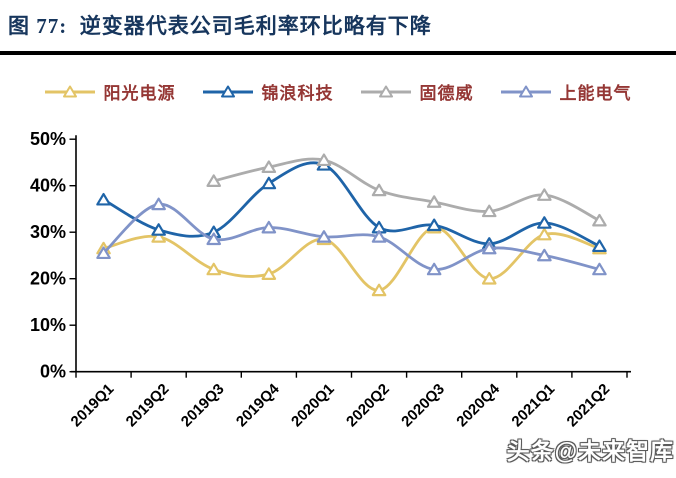  Describe the element at coordinates (93, 406) in the screenshot. I see `svg-text: 2019Q1` at that location.